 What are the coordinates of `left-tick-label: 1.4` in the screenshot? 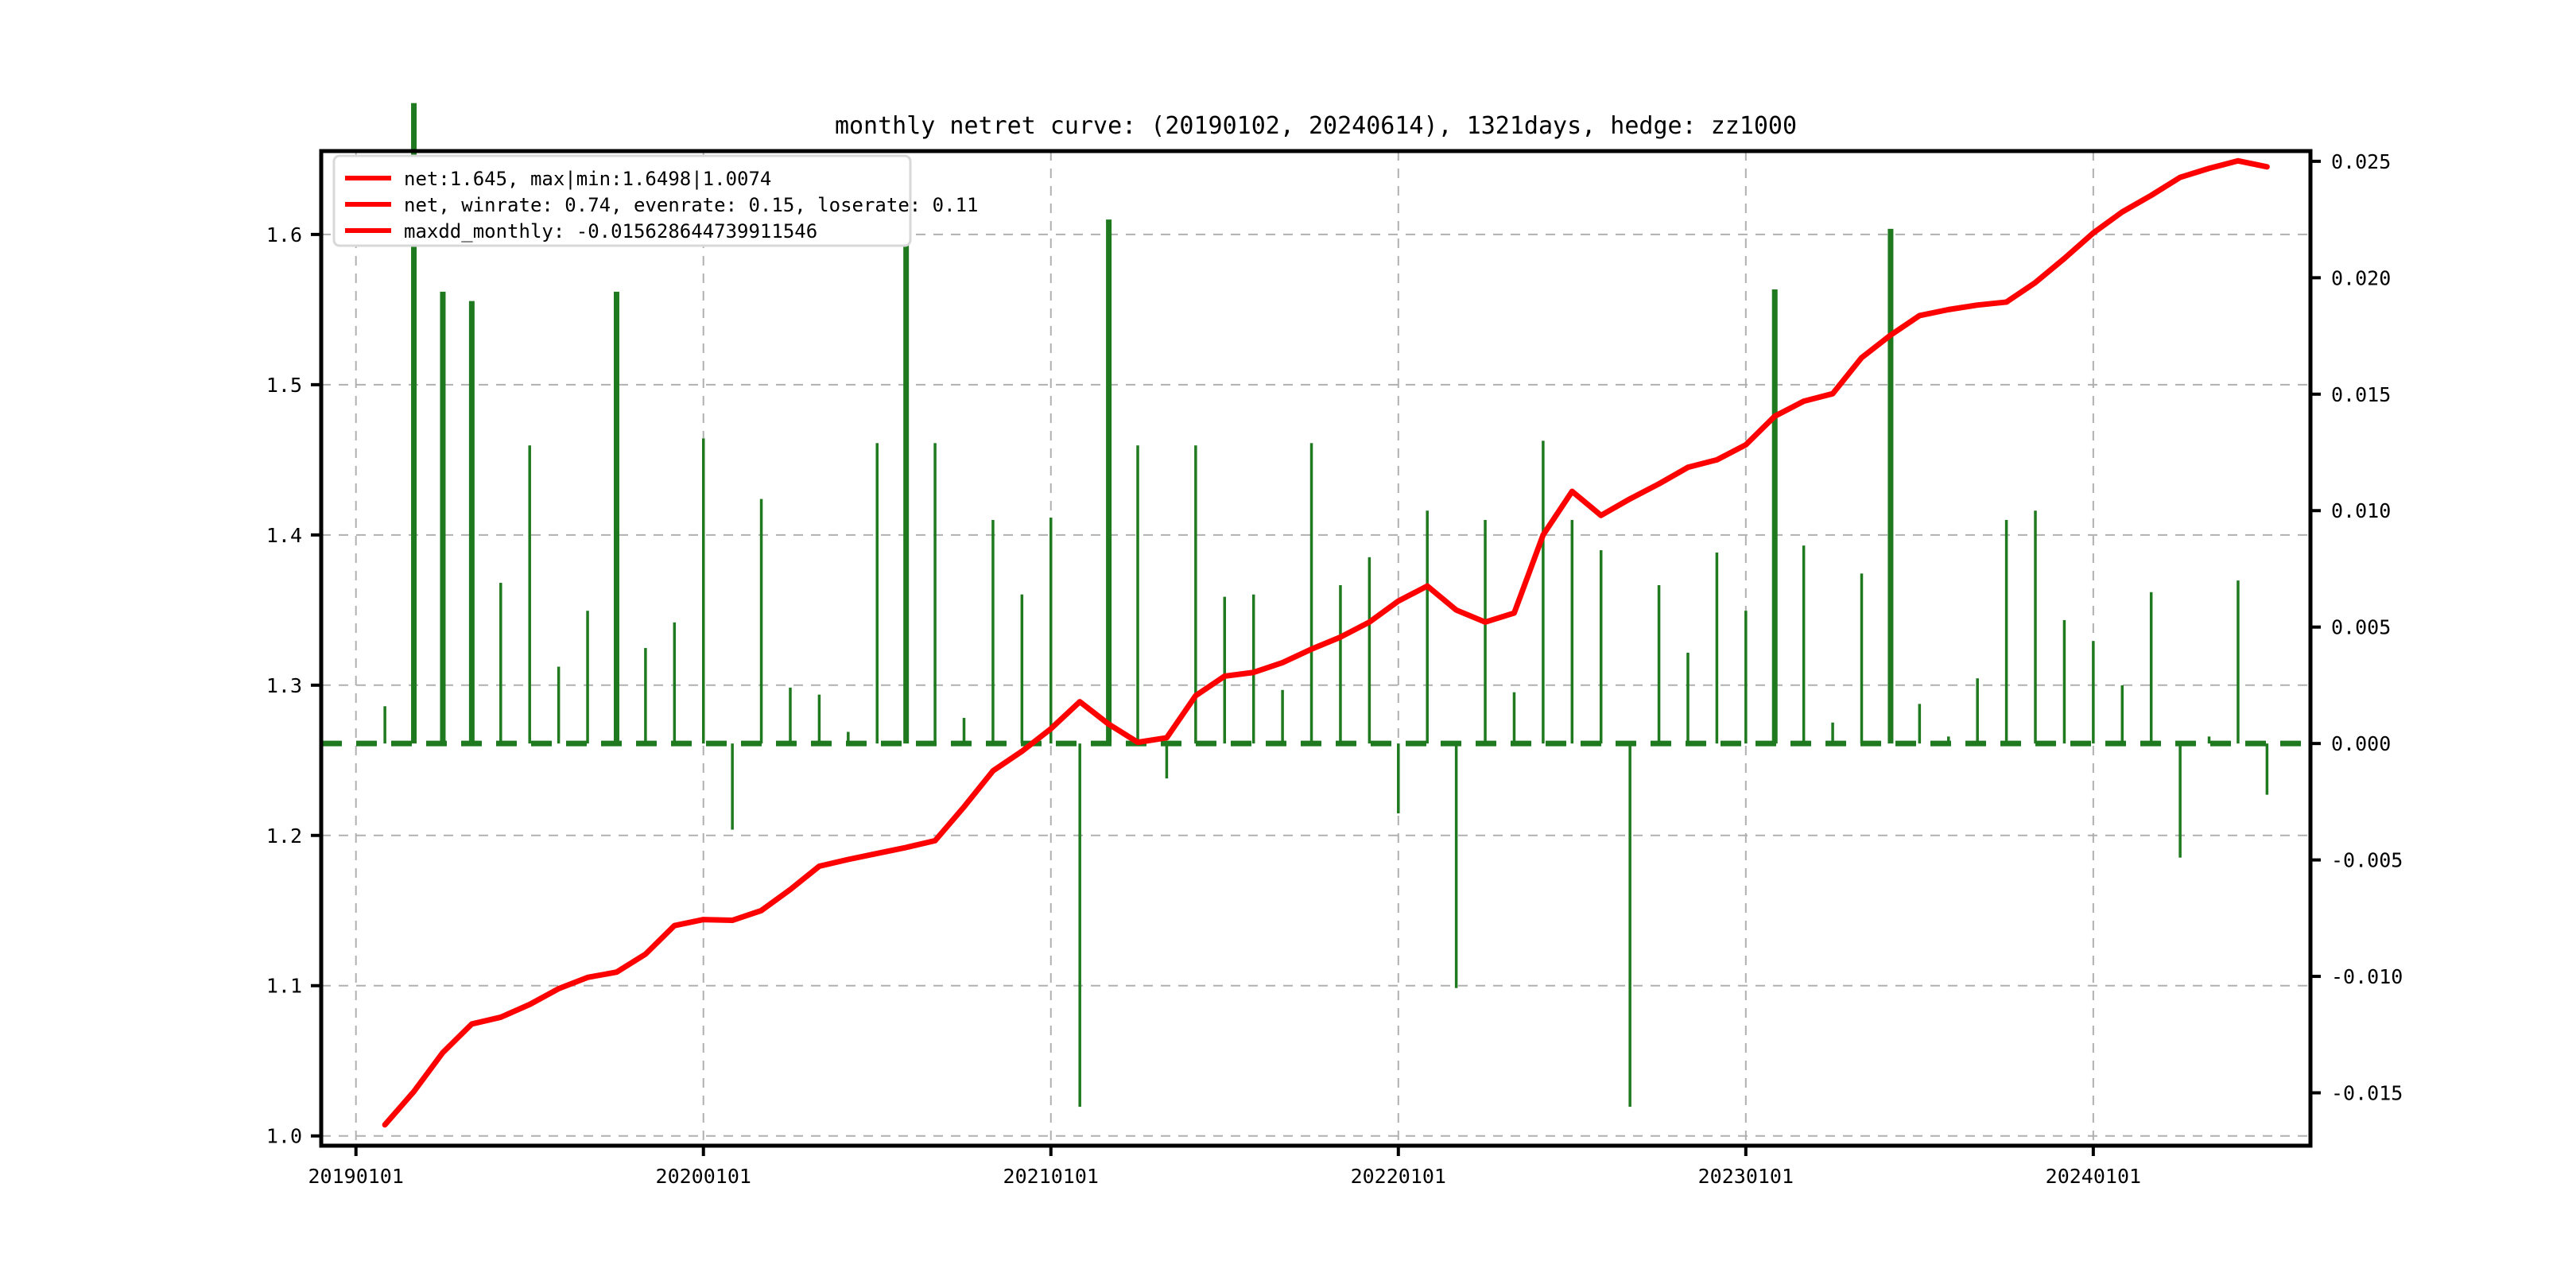 It's located at (284, 535).